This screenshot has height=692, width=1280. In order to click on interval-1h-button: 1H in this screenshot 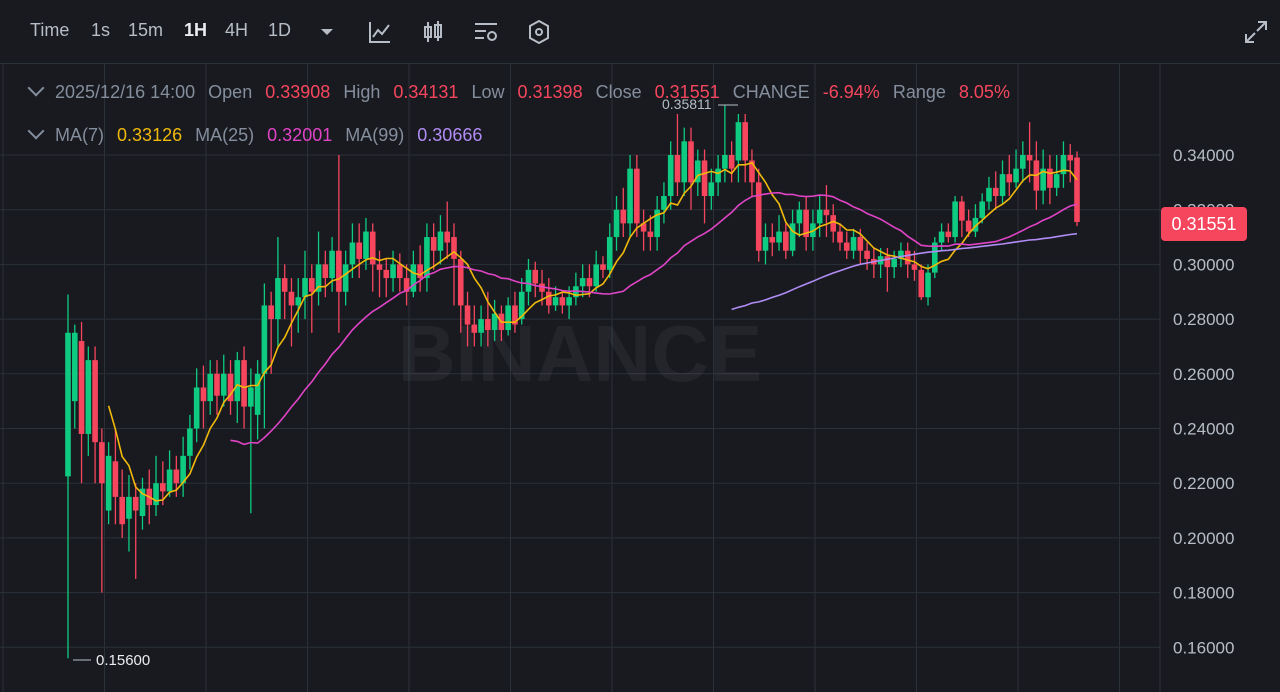, I will do `click(196, 30)`.